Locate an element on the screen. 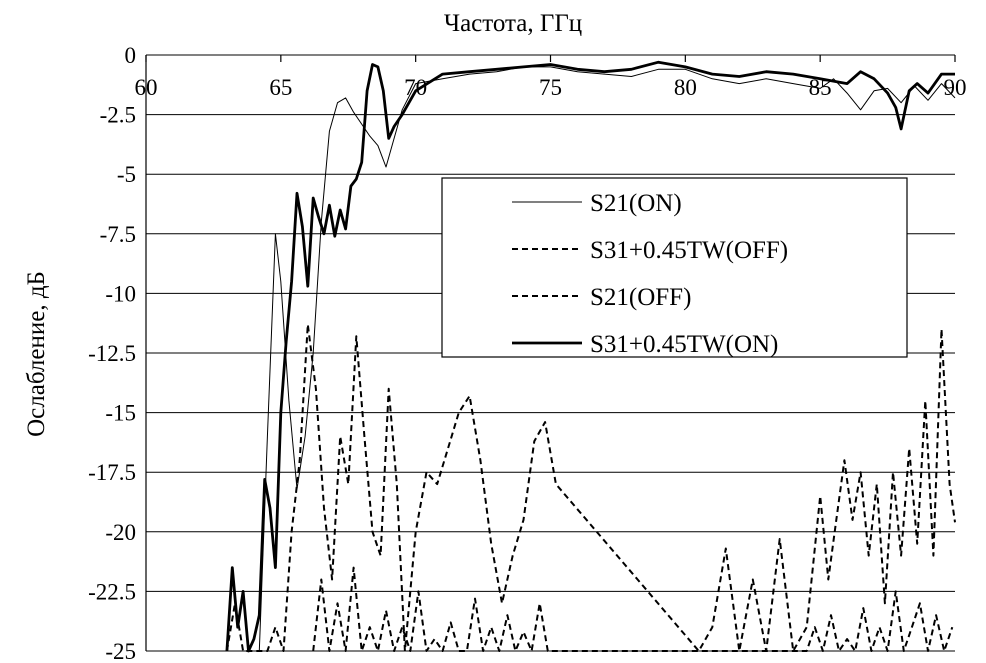  y-tick-label: -10 is located at coordinates (120, 293).